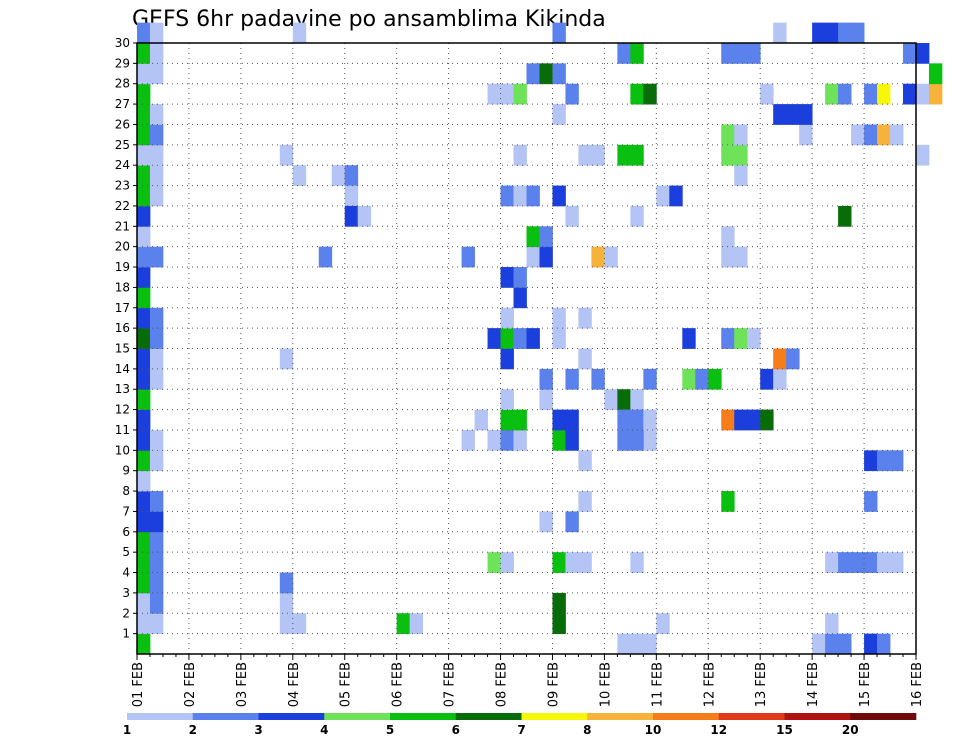  What do you see at coordinates (456, 730) in the screenshot?
I see `legend-label: 6` at bounding box center [456, 730].